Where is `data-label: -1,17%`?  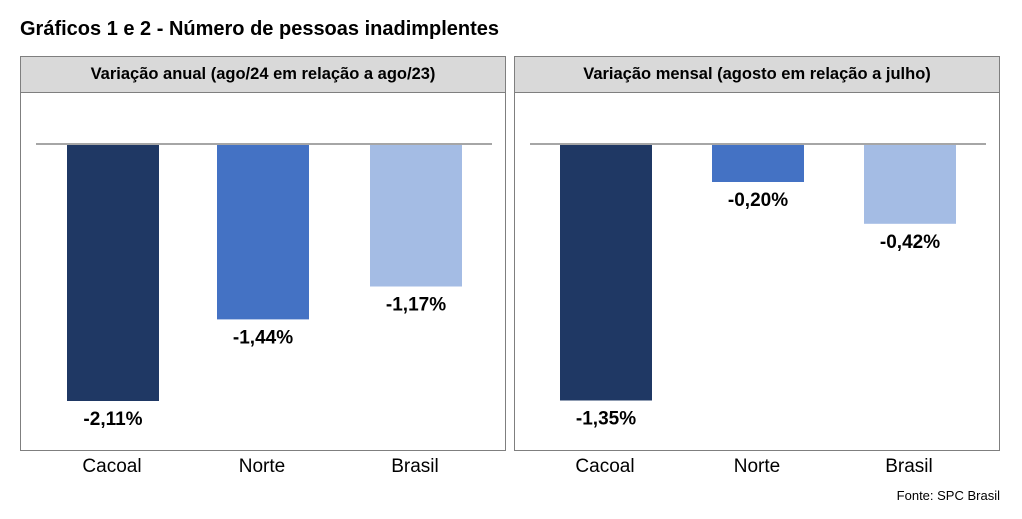
data-label: -1,17% is located at coordinates (416, 305).